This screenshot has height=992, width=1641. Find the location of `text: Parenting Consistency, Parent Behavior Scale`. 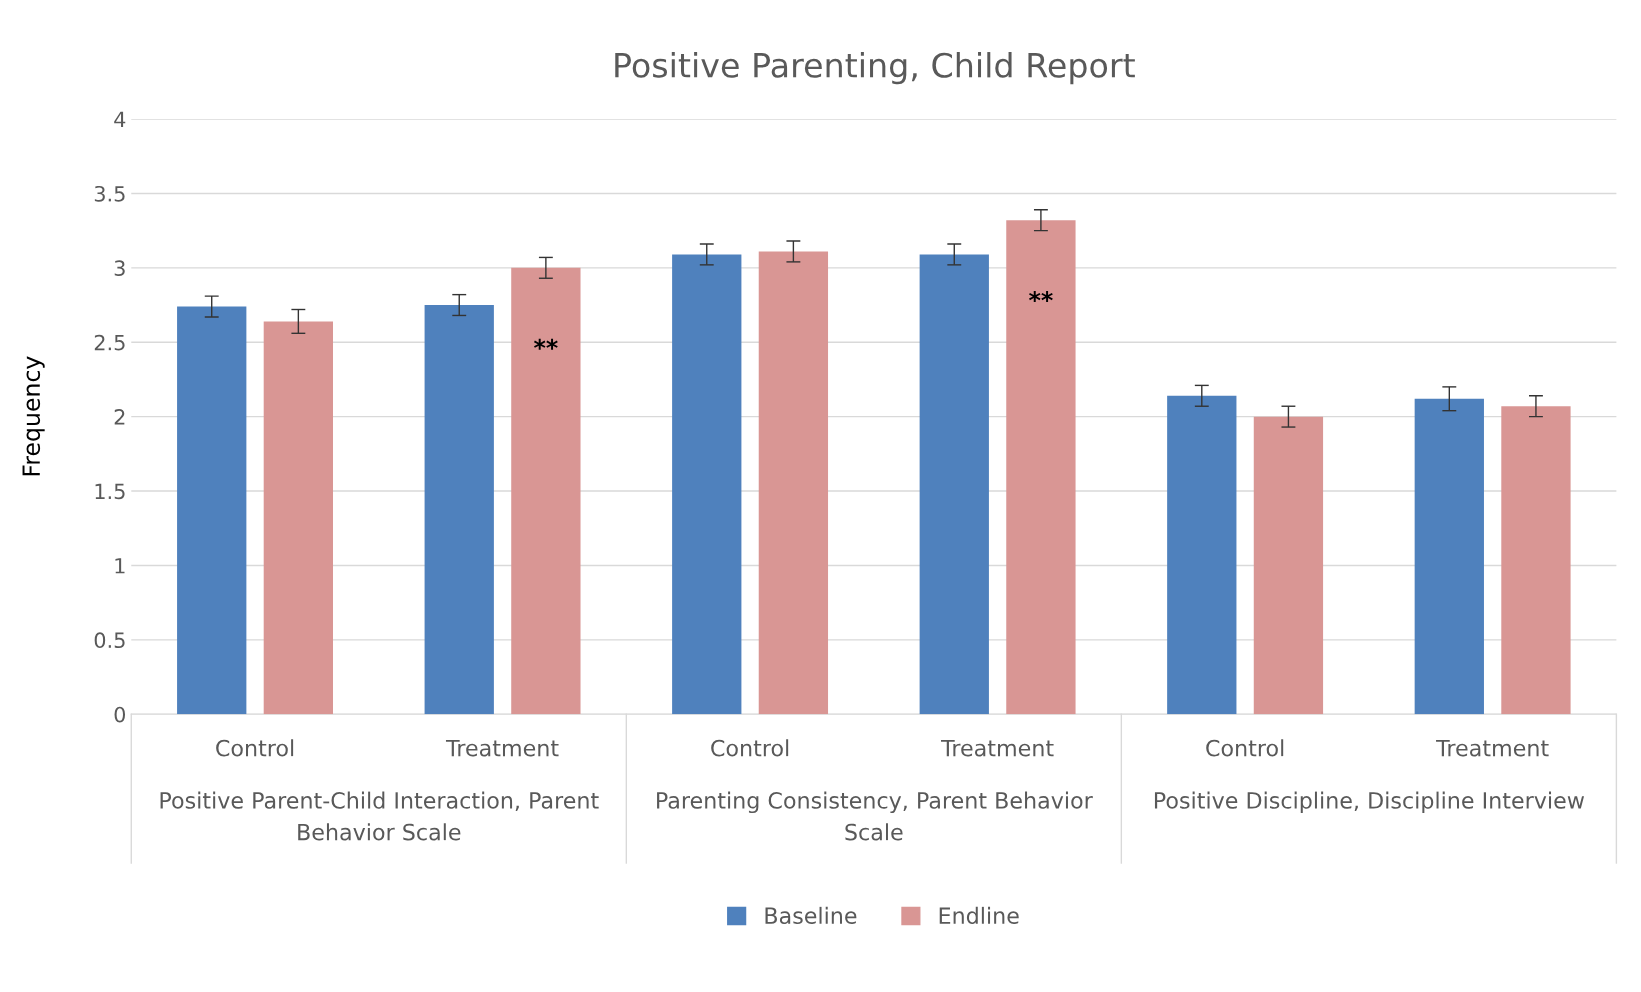

text: Parenting Consistency, Parent Behavior Scale is located at coordinates (875, 816).